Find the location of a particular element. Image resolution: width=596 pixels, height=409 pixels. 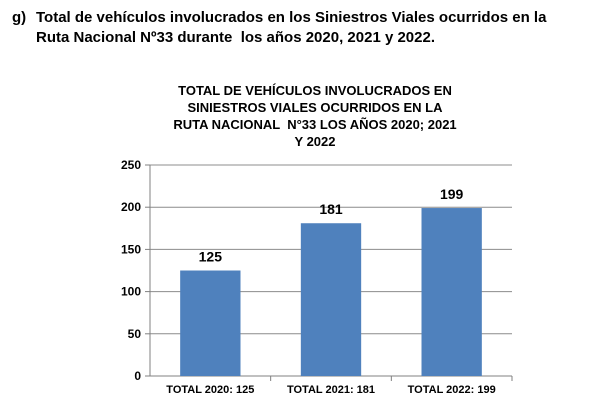

data-label: 199 is located at coordinates (452, 194).